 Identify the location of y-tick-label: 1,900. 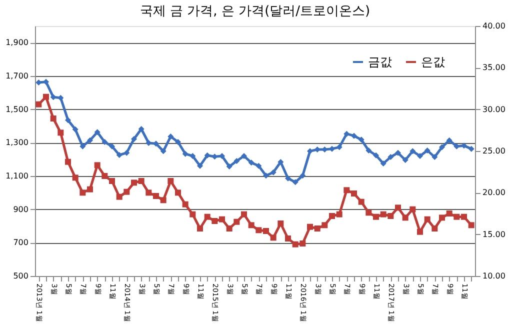
(17, 43).